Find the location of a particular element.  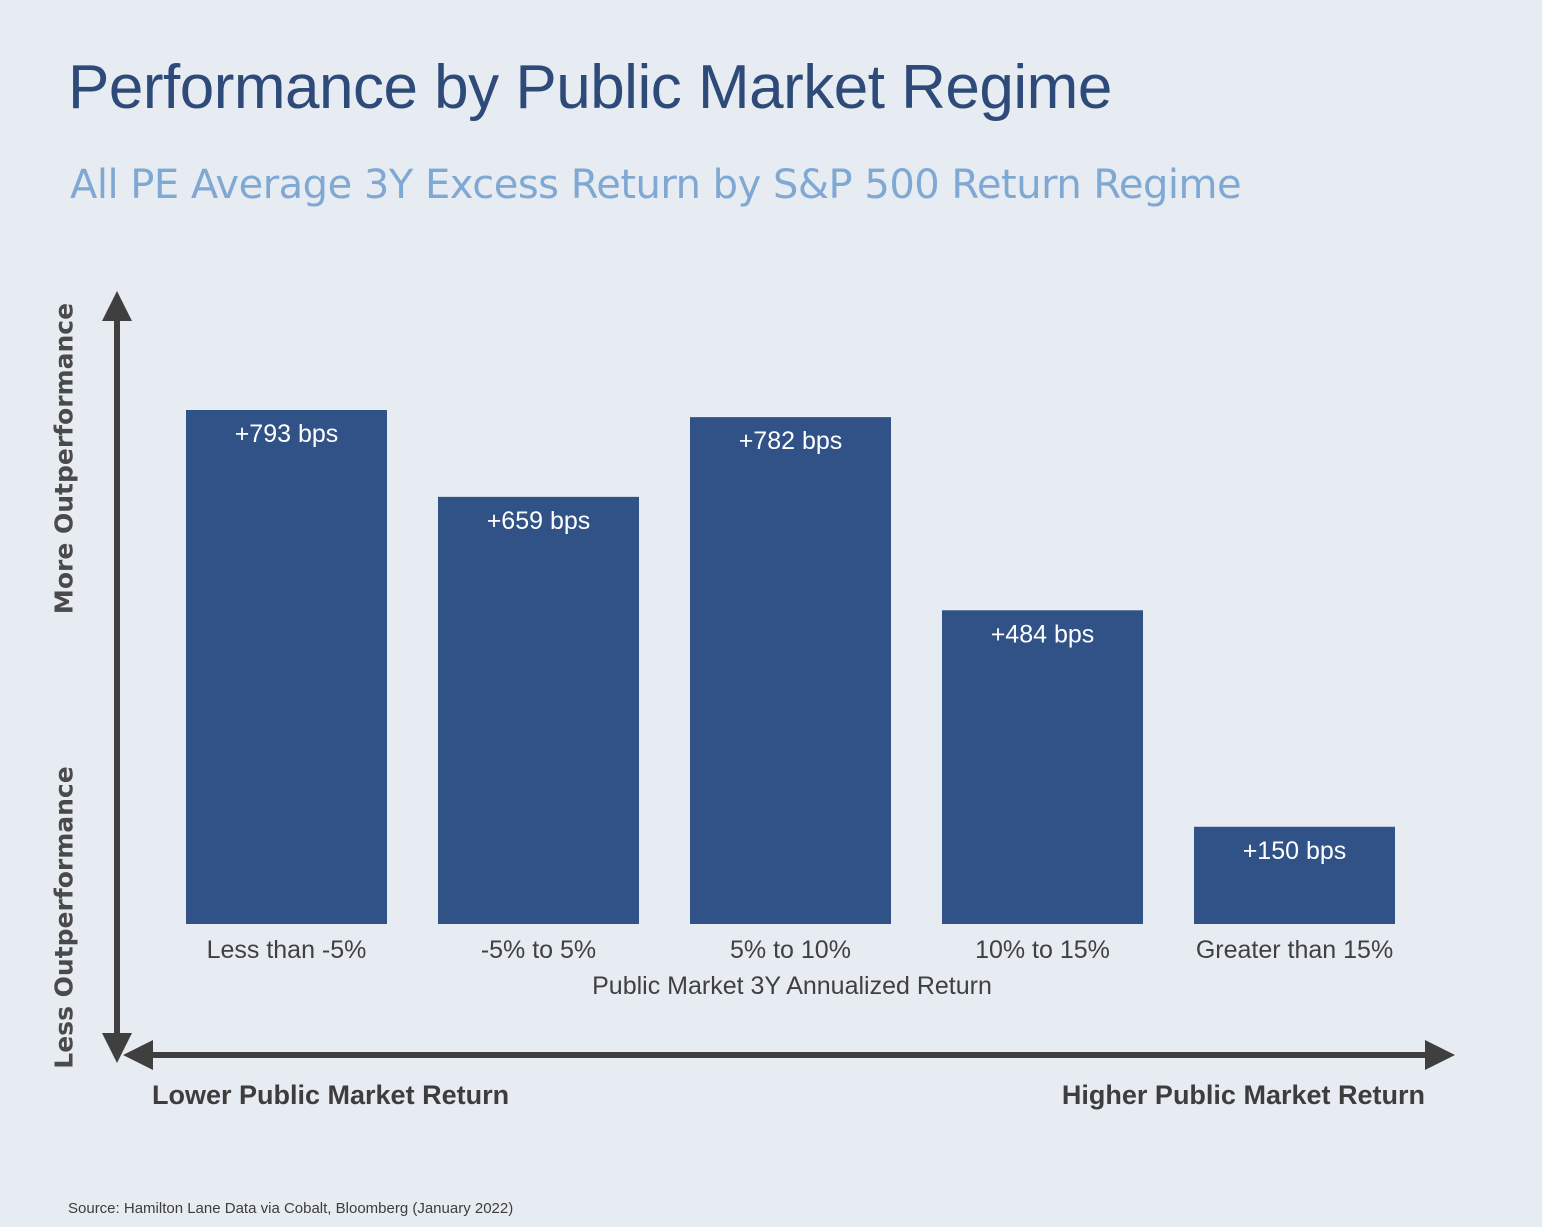

bar-data-label: +484 bps is located at coordinates (1043, 634).